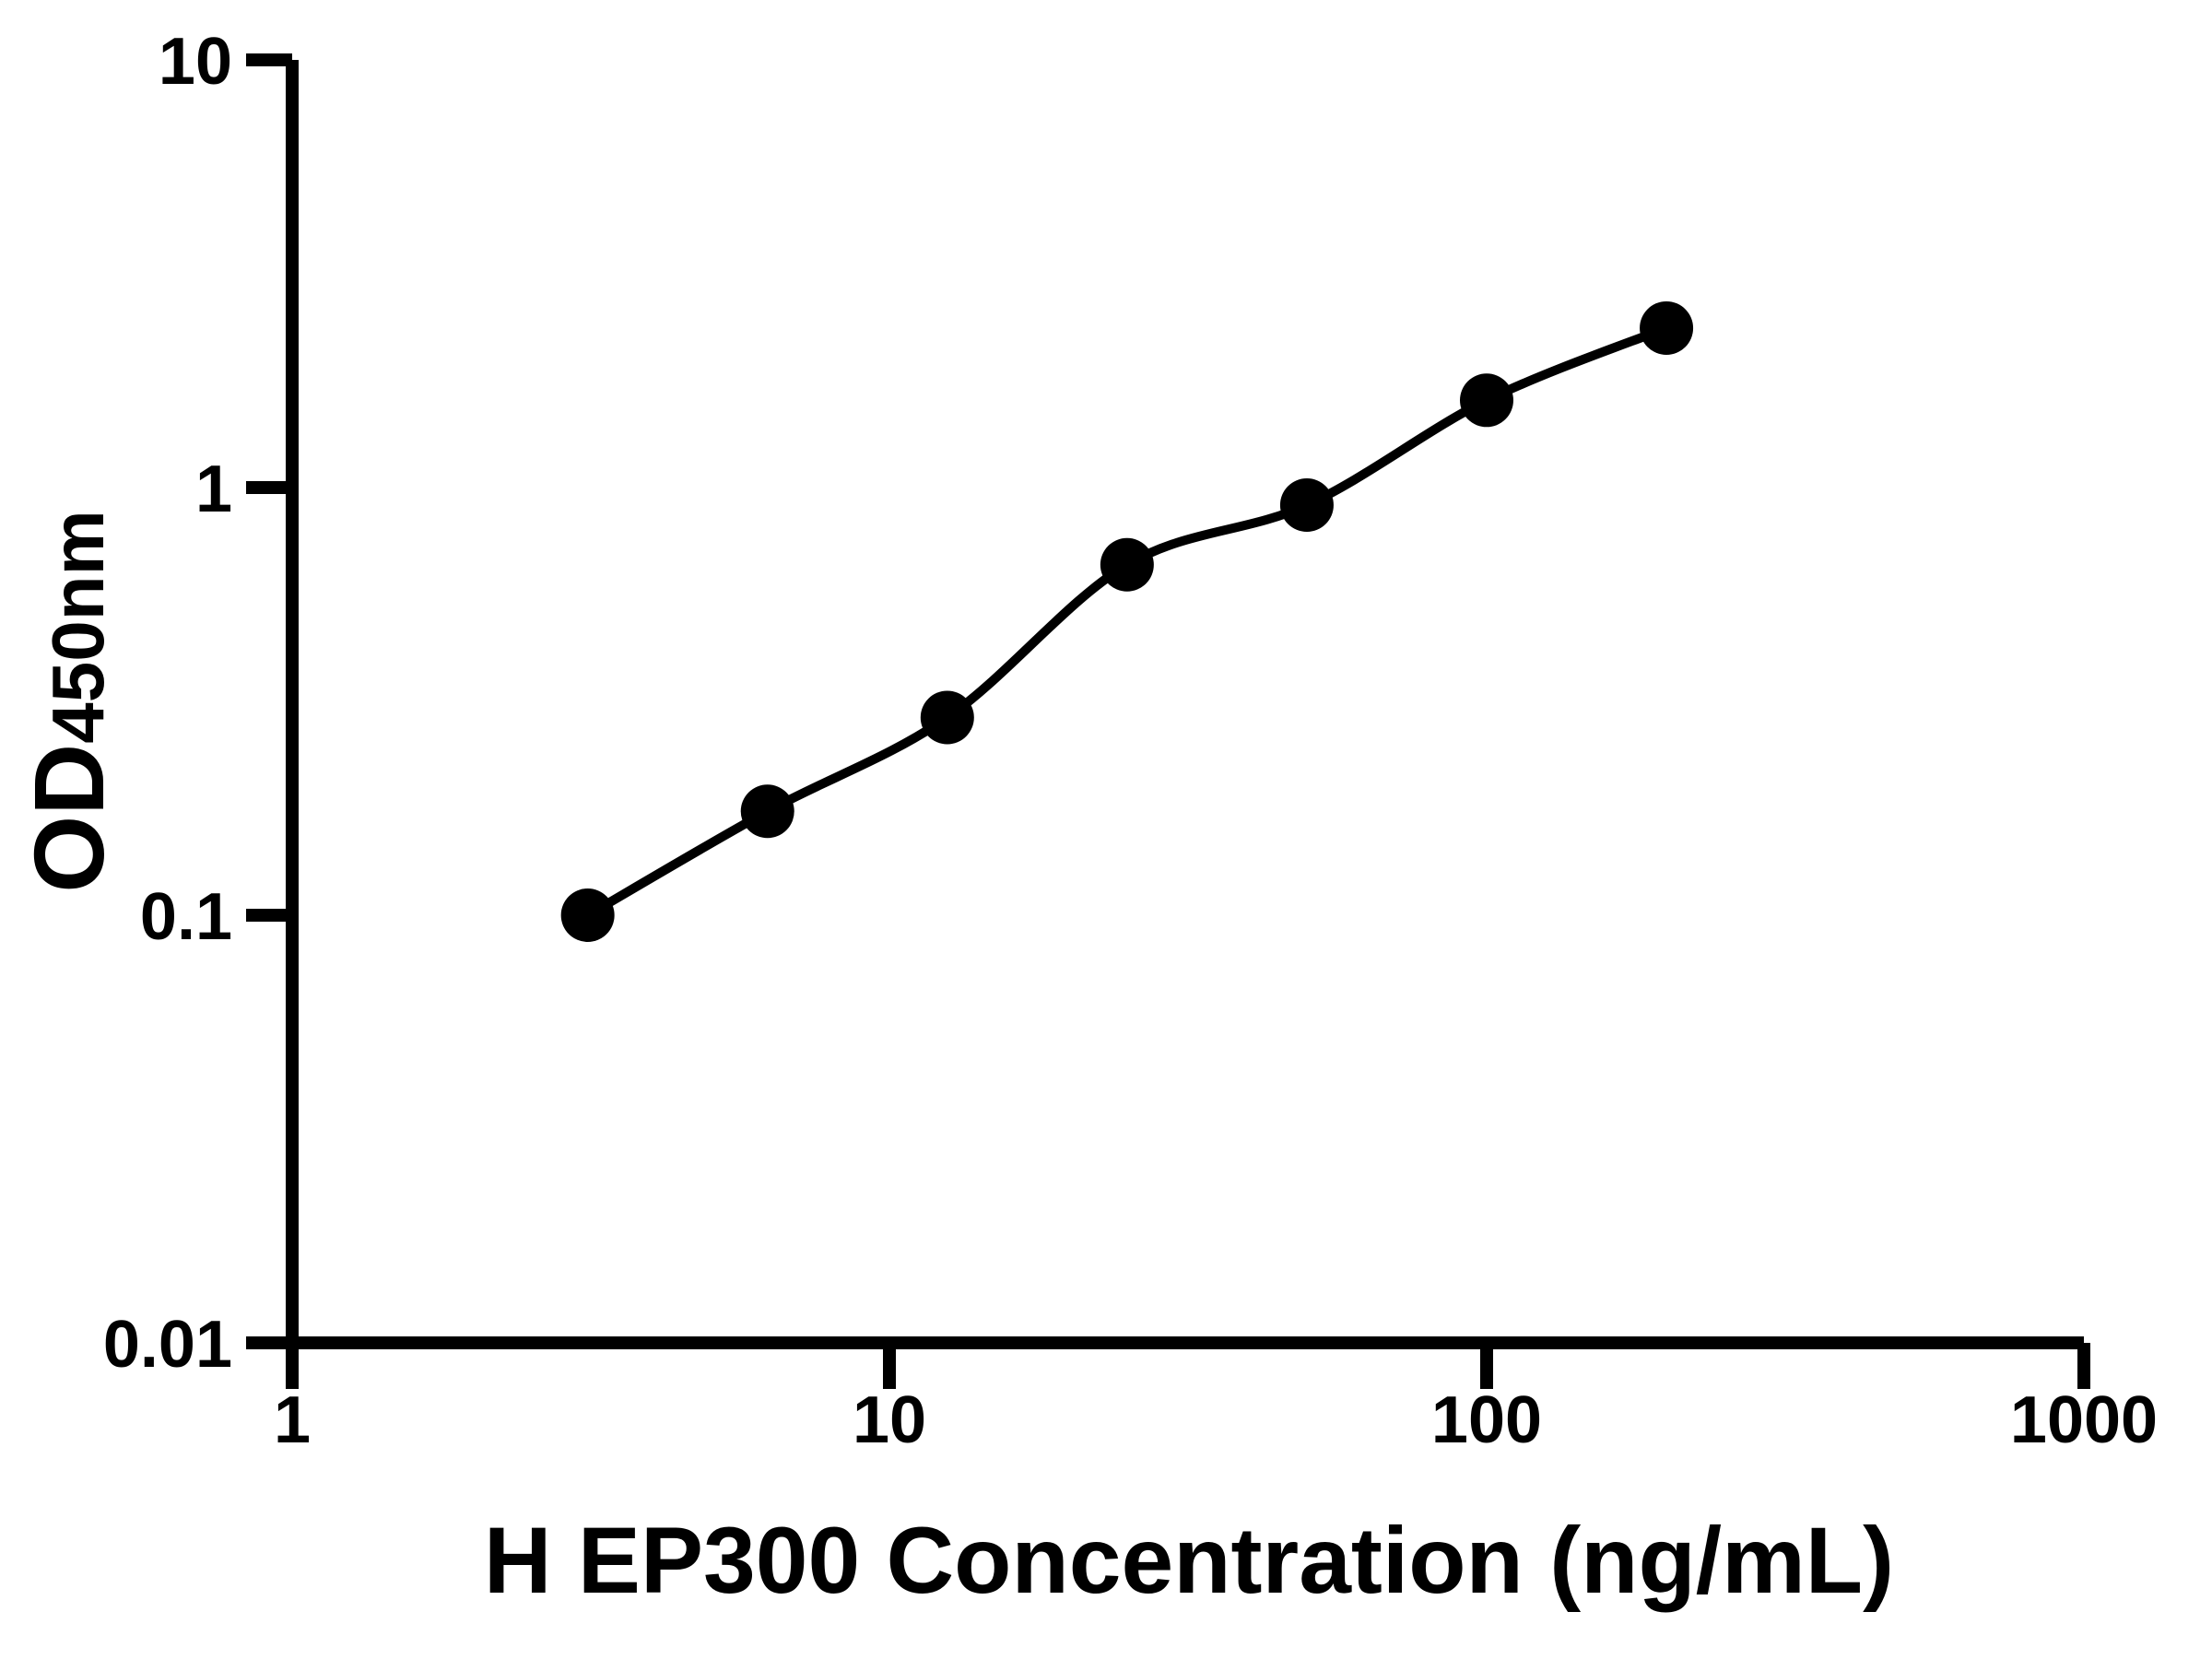  What do you see at coordinates (167, 1345) in the screenshot?
I see `y-tick-label: 0.01` at bounding box center [167, 1345].